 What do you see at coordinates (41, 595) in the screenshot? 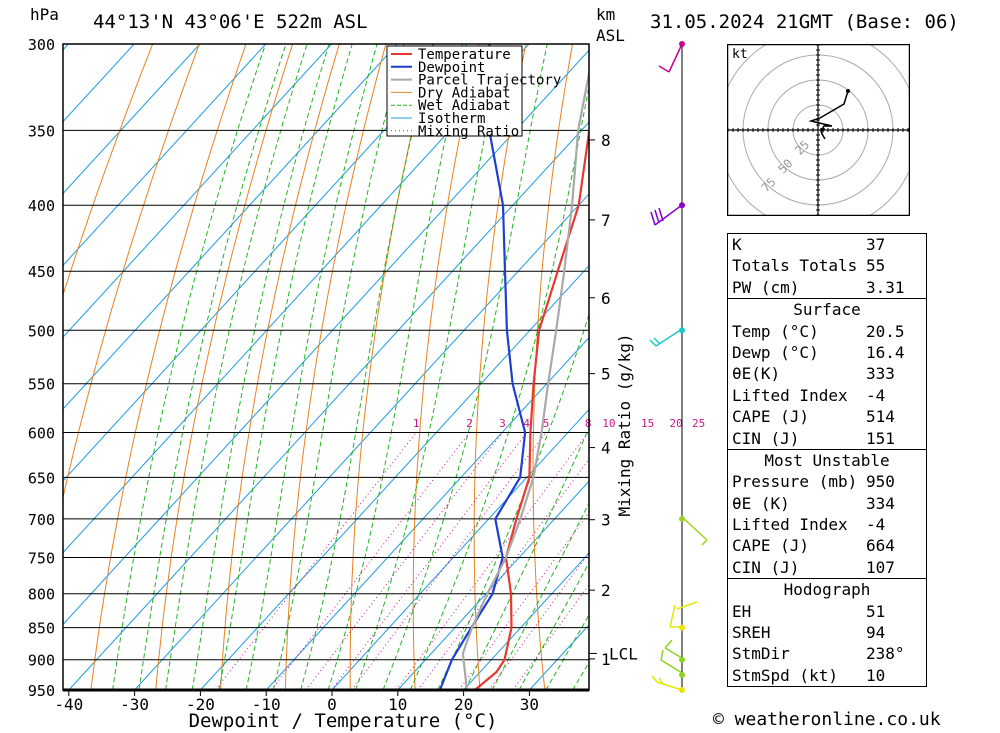
I see `pressure-tick-label: 800` at bounding box center [41, 595].